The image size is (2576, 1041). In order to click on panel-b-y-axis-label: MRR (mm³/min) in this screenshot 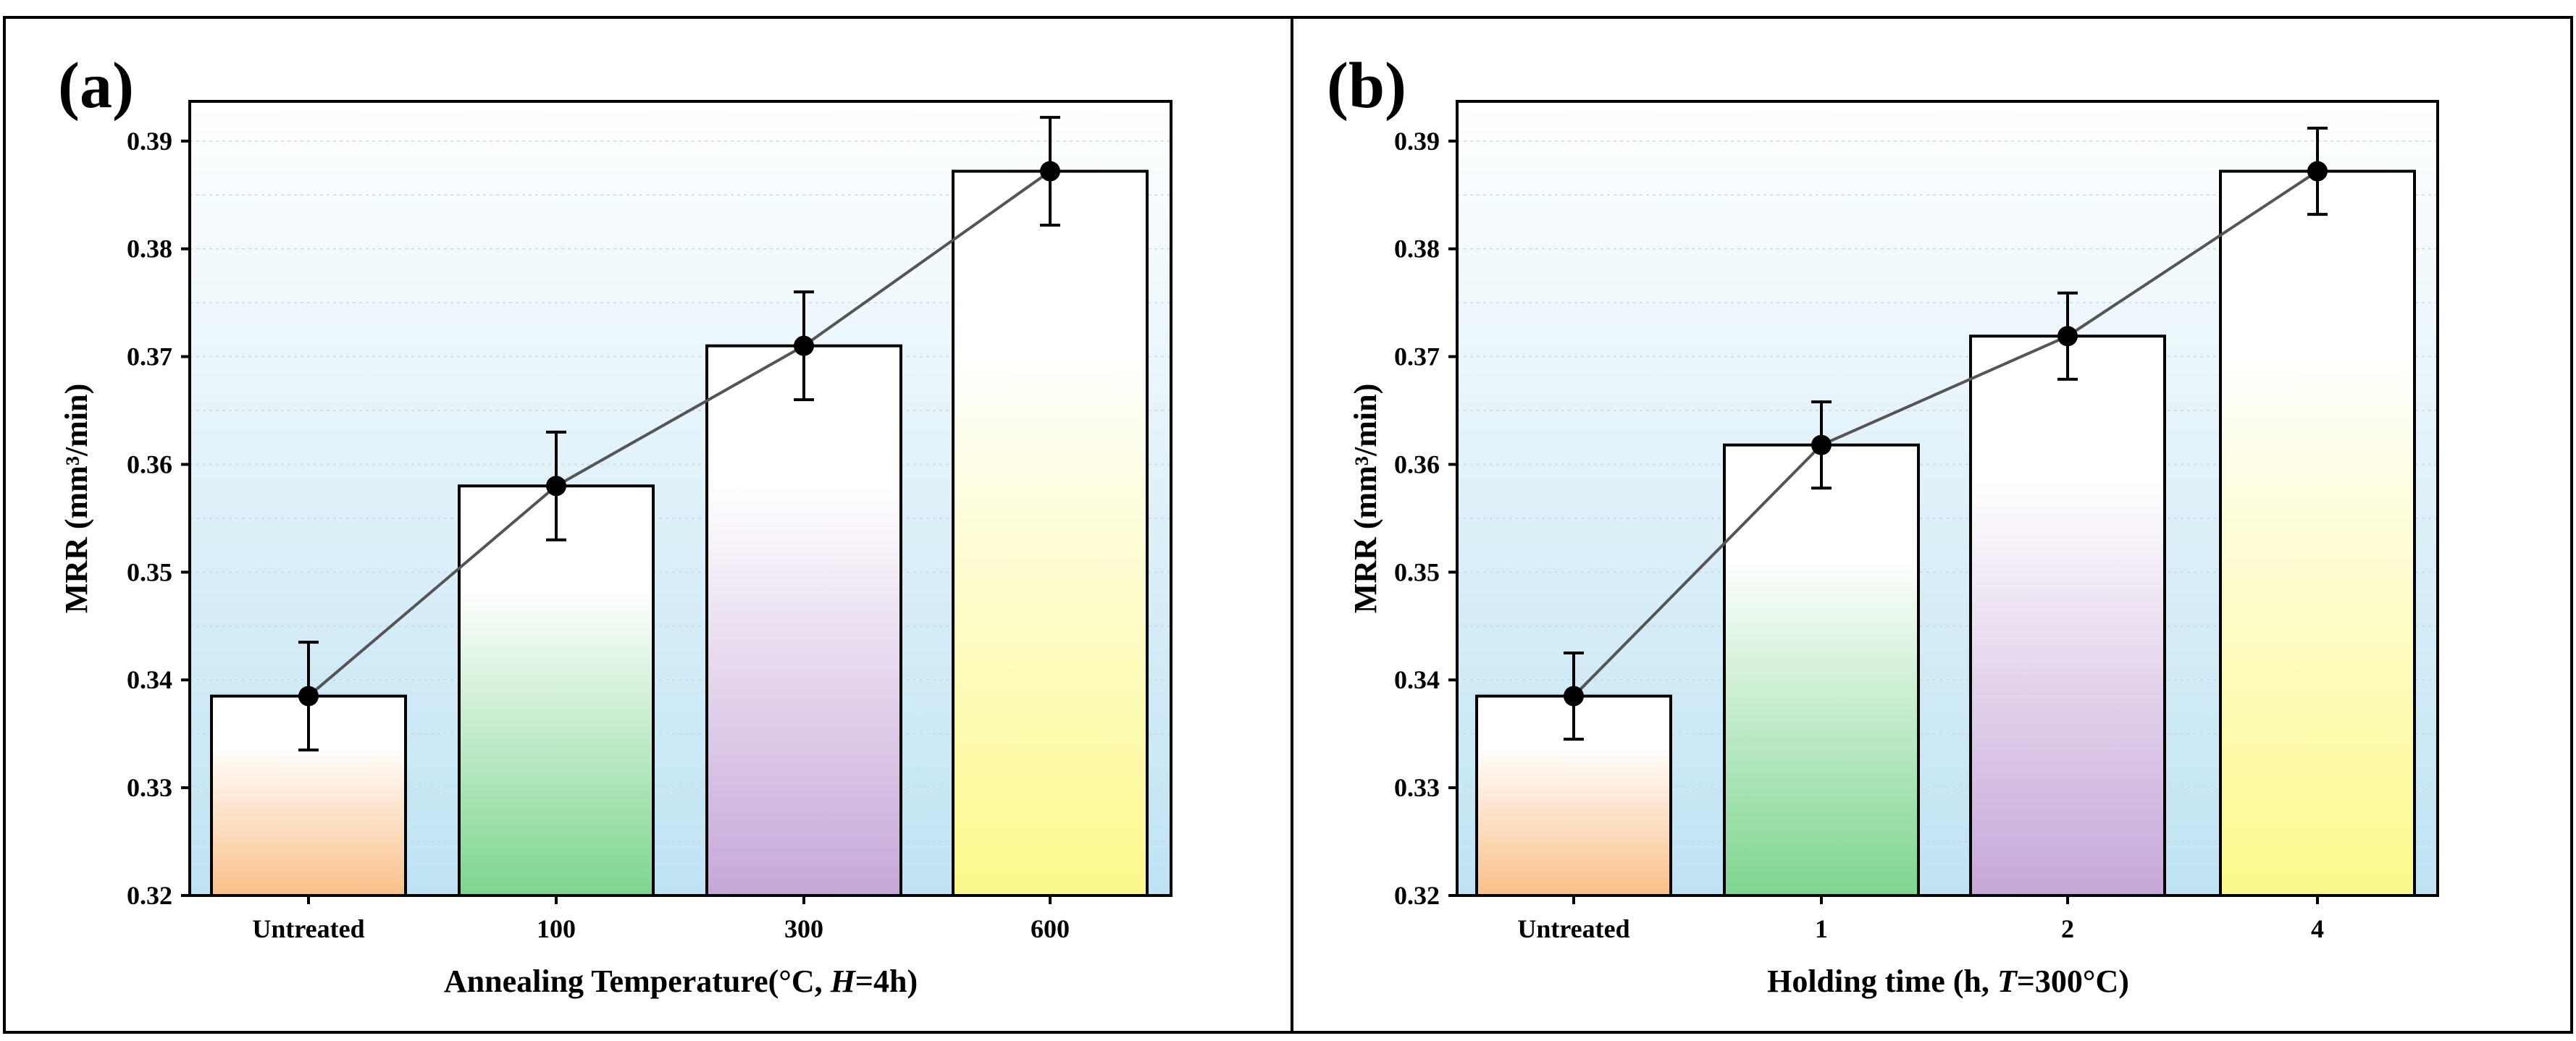, I will do `click(1365, 498)`.